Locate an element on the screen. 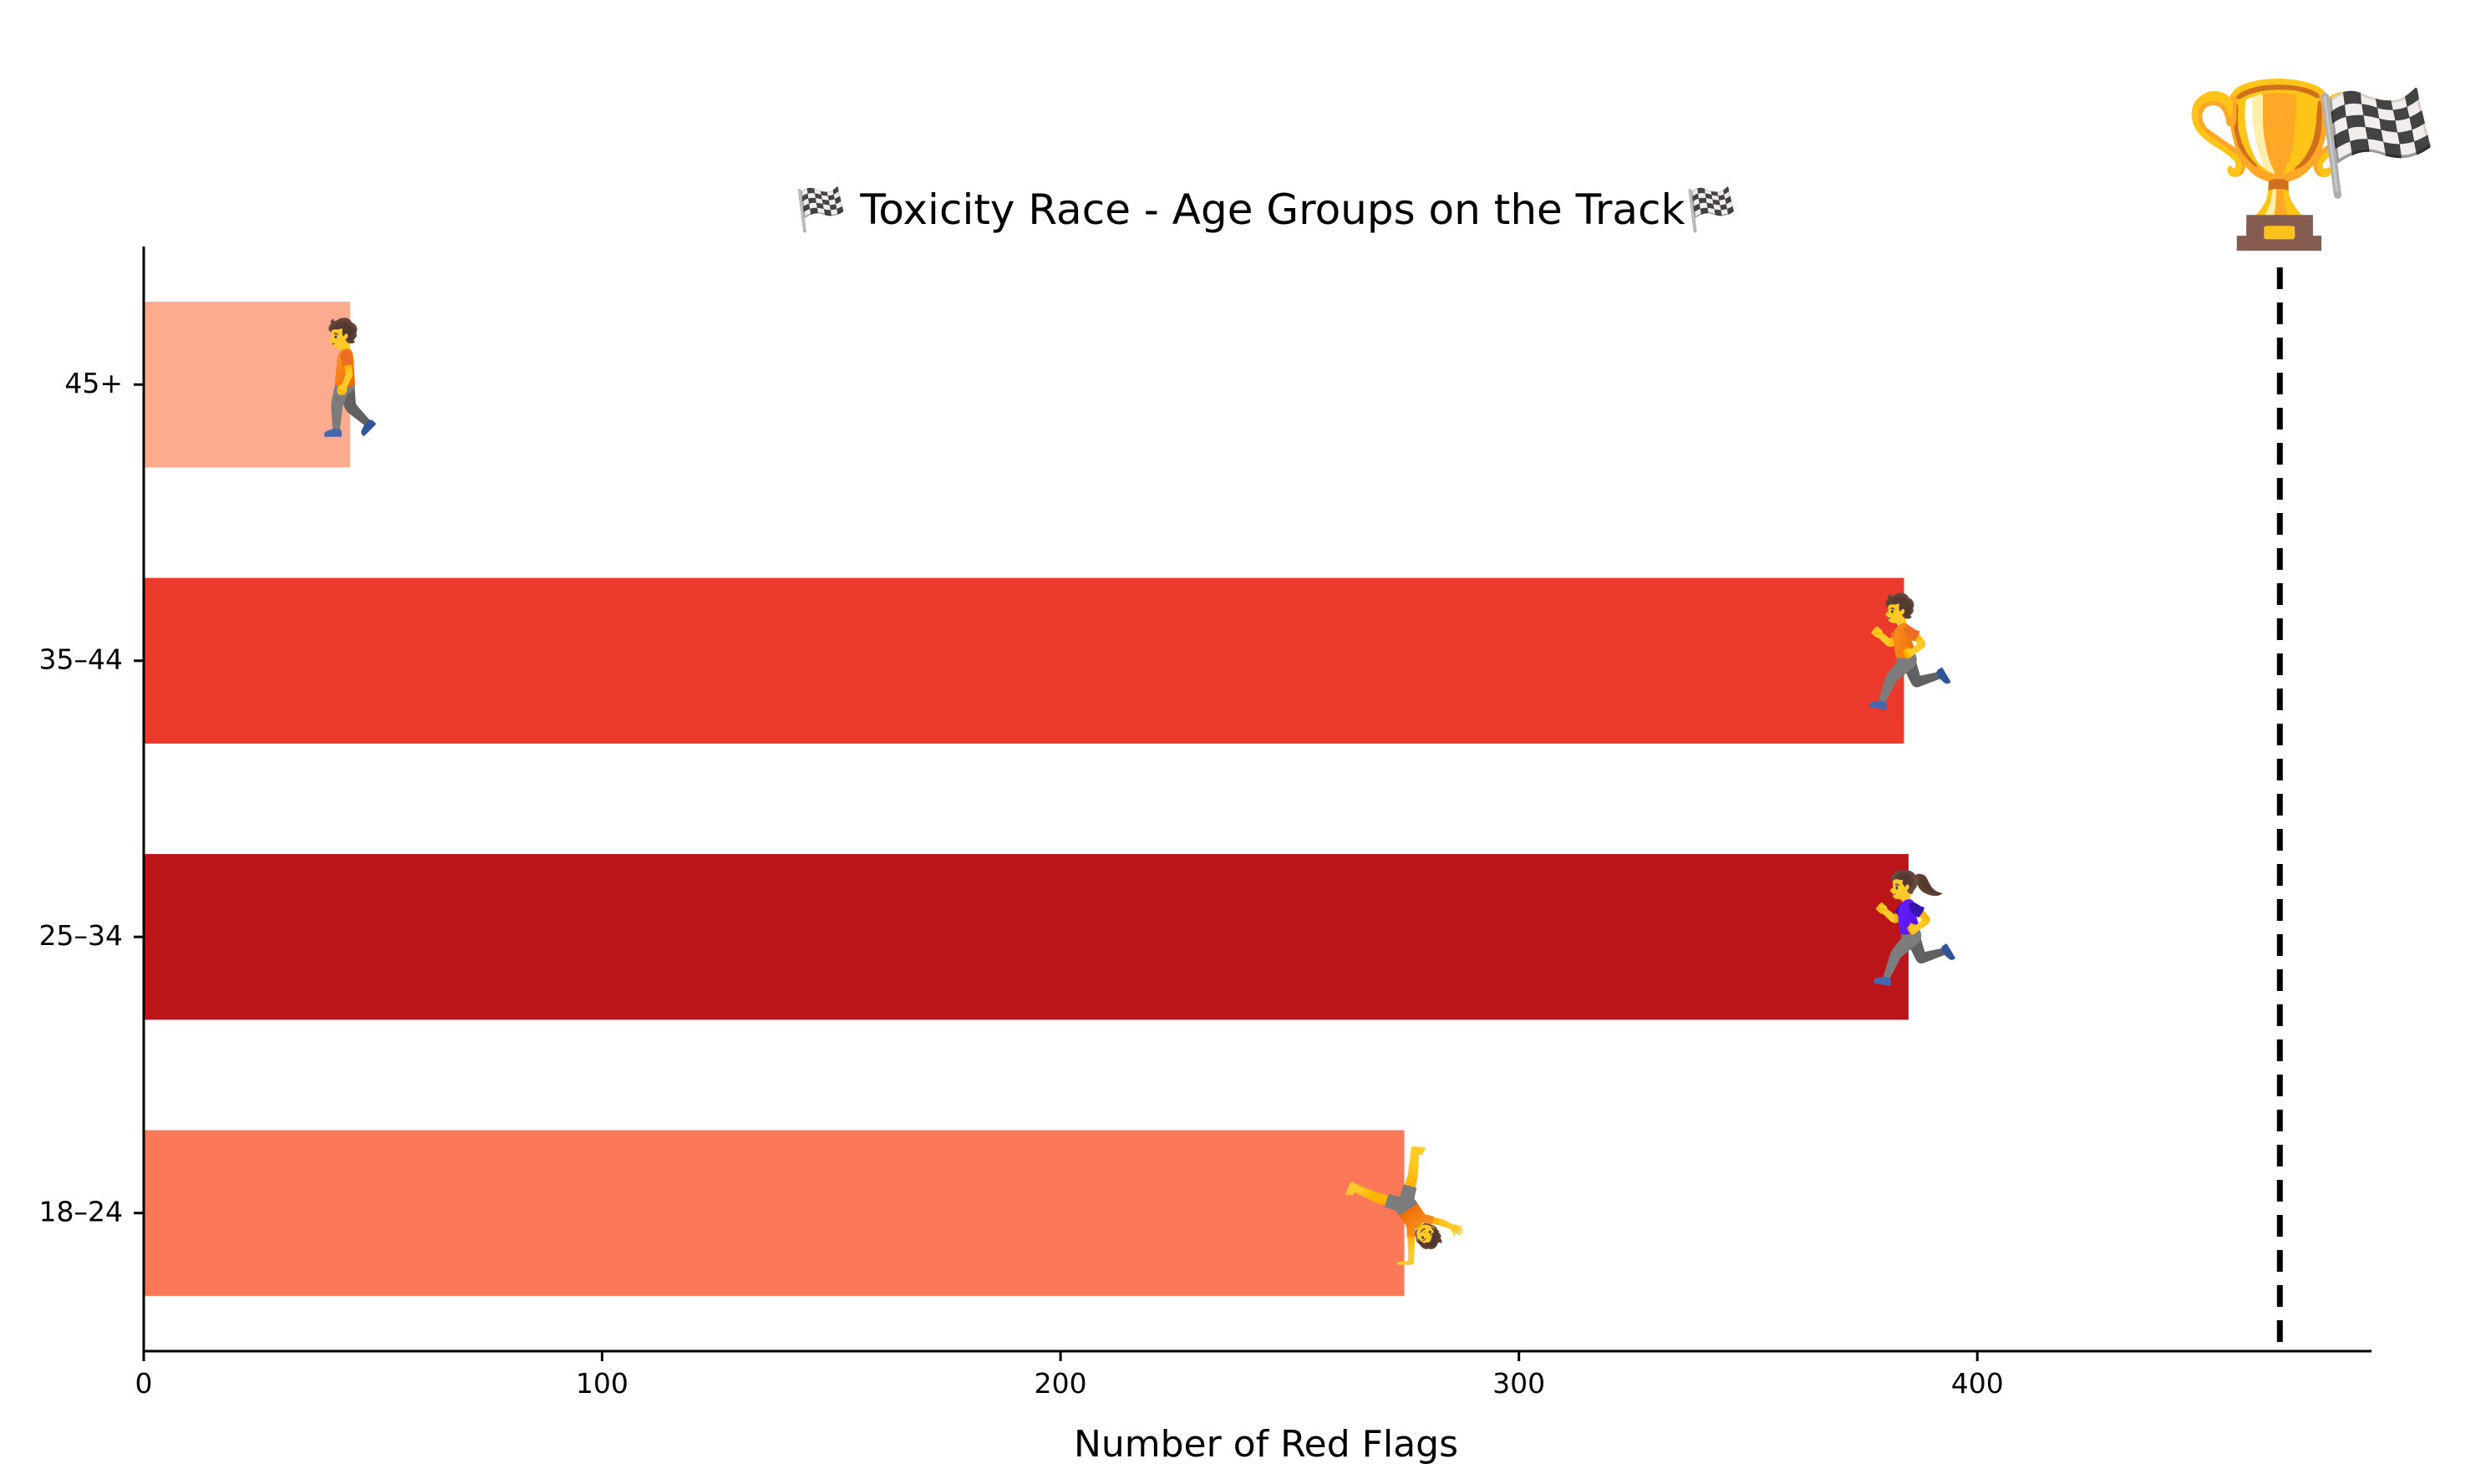 The image size is (2481, 1484). x-tick-label-200: 200 is located at coordinates (1061, 1383).